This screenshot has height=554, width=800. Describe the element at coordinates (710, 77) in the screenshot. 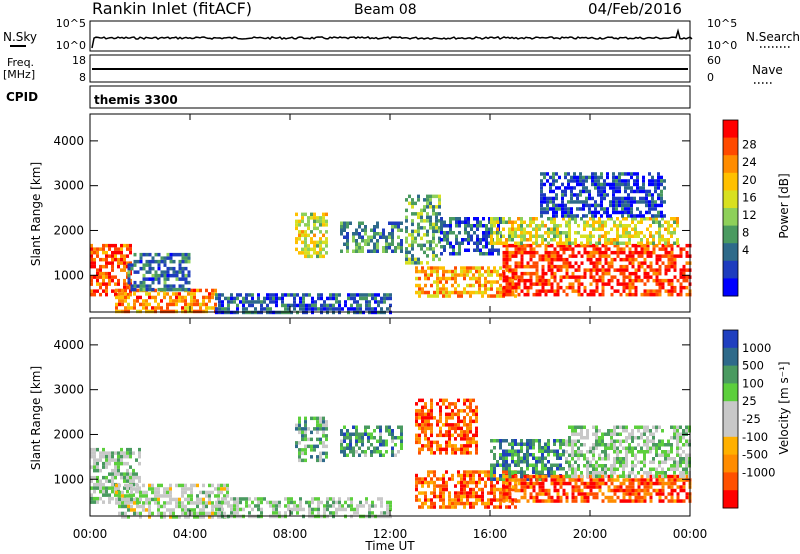

I see `freq-right-tick-low: 0` at that location.